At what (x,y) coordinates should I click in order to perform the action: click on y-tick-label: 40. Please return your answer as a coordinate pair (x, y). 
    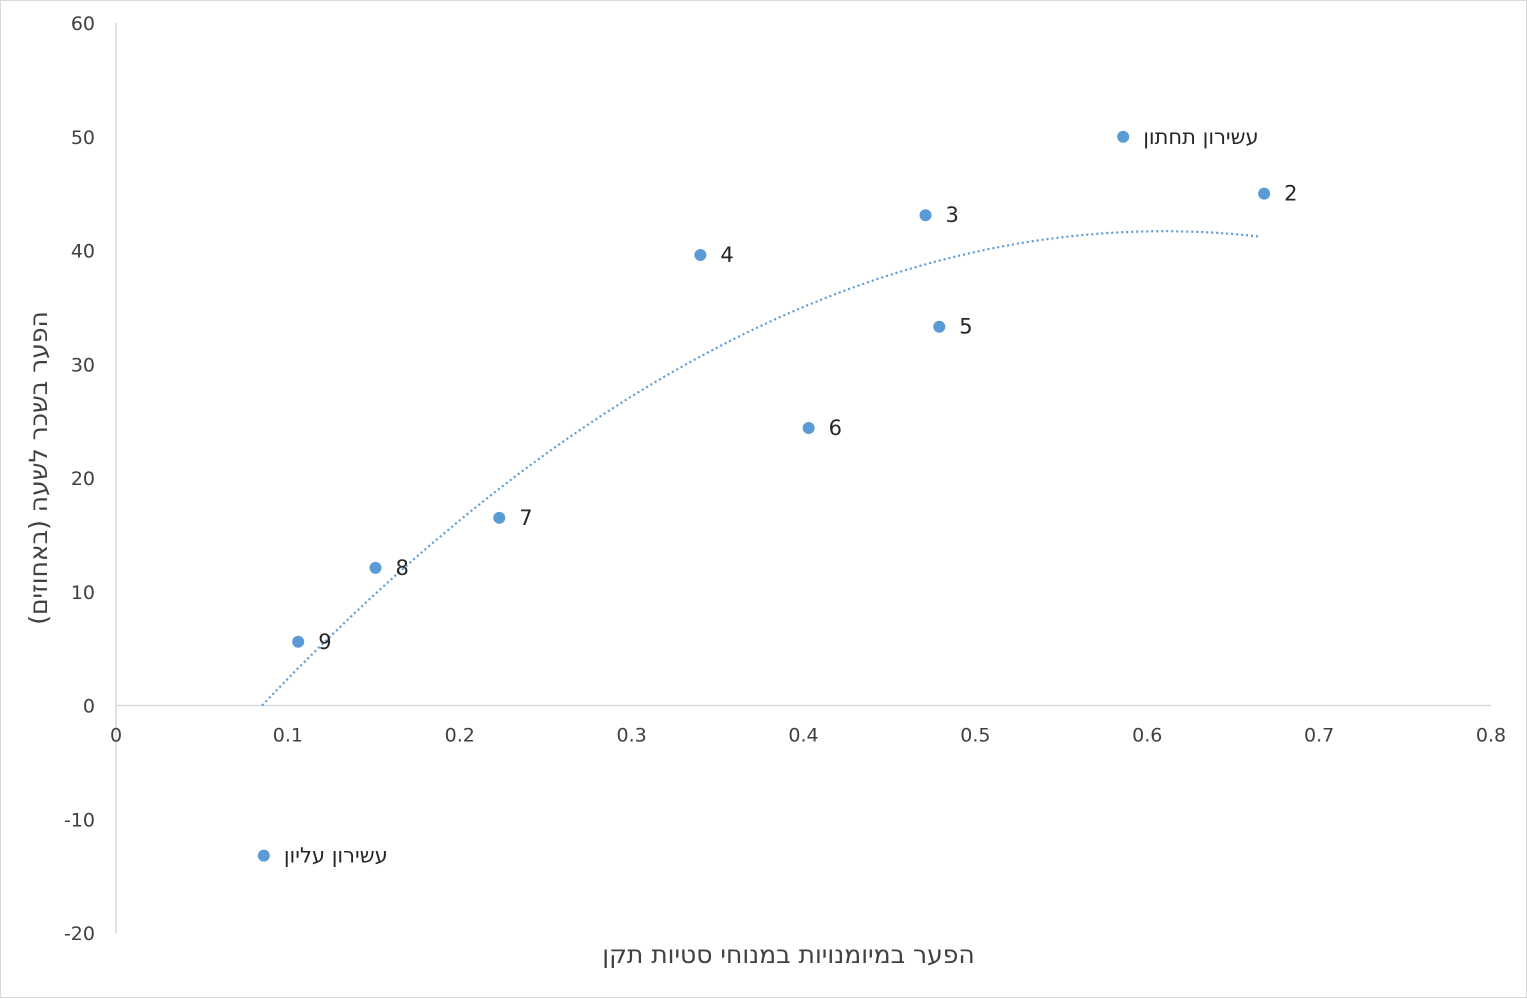
    Looking at the image, I should click on (83, 252).